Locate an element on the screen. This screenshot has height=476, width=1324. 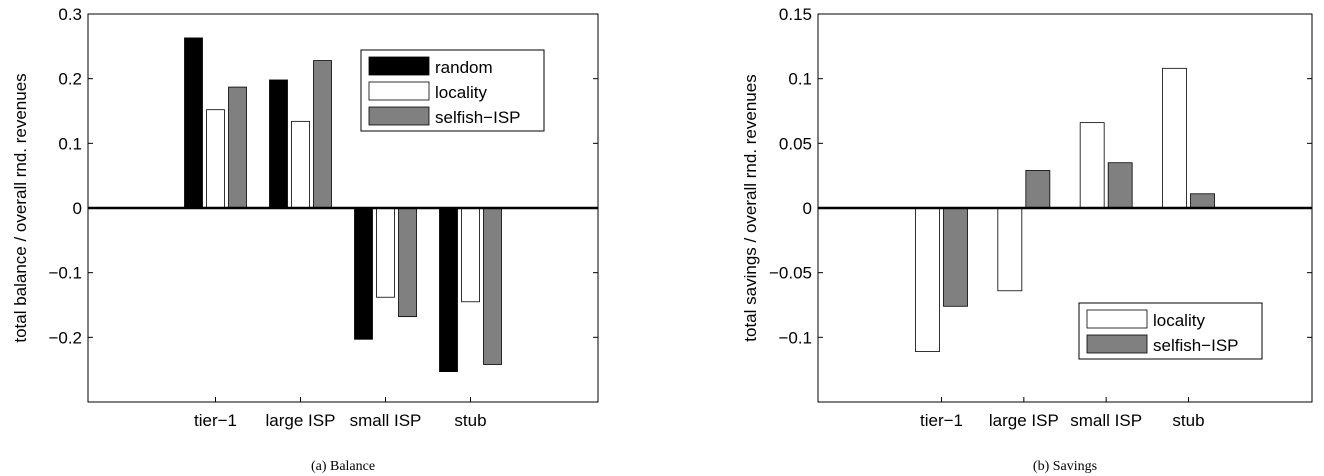
y-tick-label: −0.05 is located at coordinates (790, 273).